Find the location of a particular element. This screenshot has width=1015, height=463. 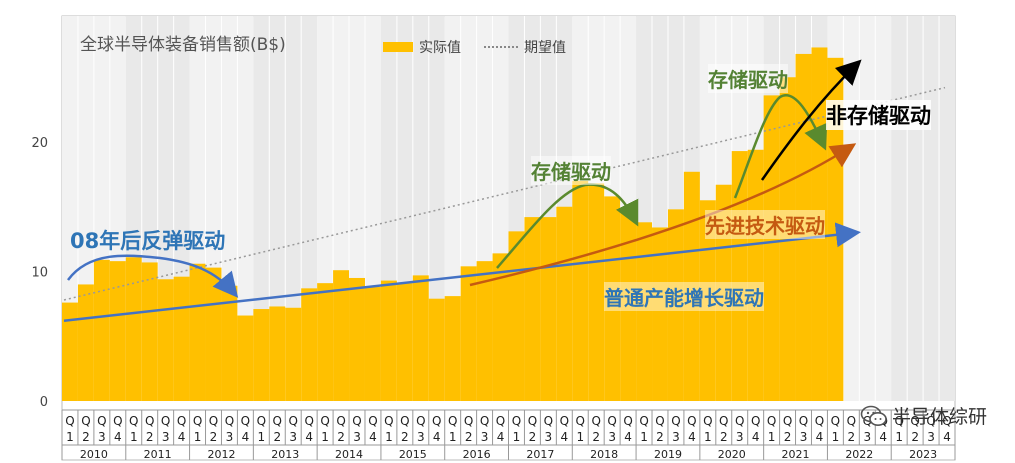

annotation-general: 普通产能增长驱动 is located at coordinates (684, 296).